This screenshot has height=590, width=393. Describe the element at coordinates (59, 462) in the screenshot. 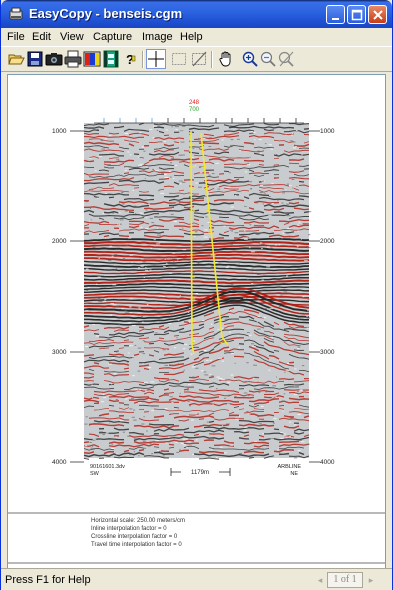

I see `y-axis-left-label: 4000` at that location.